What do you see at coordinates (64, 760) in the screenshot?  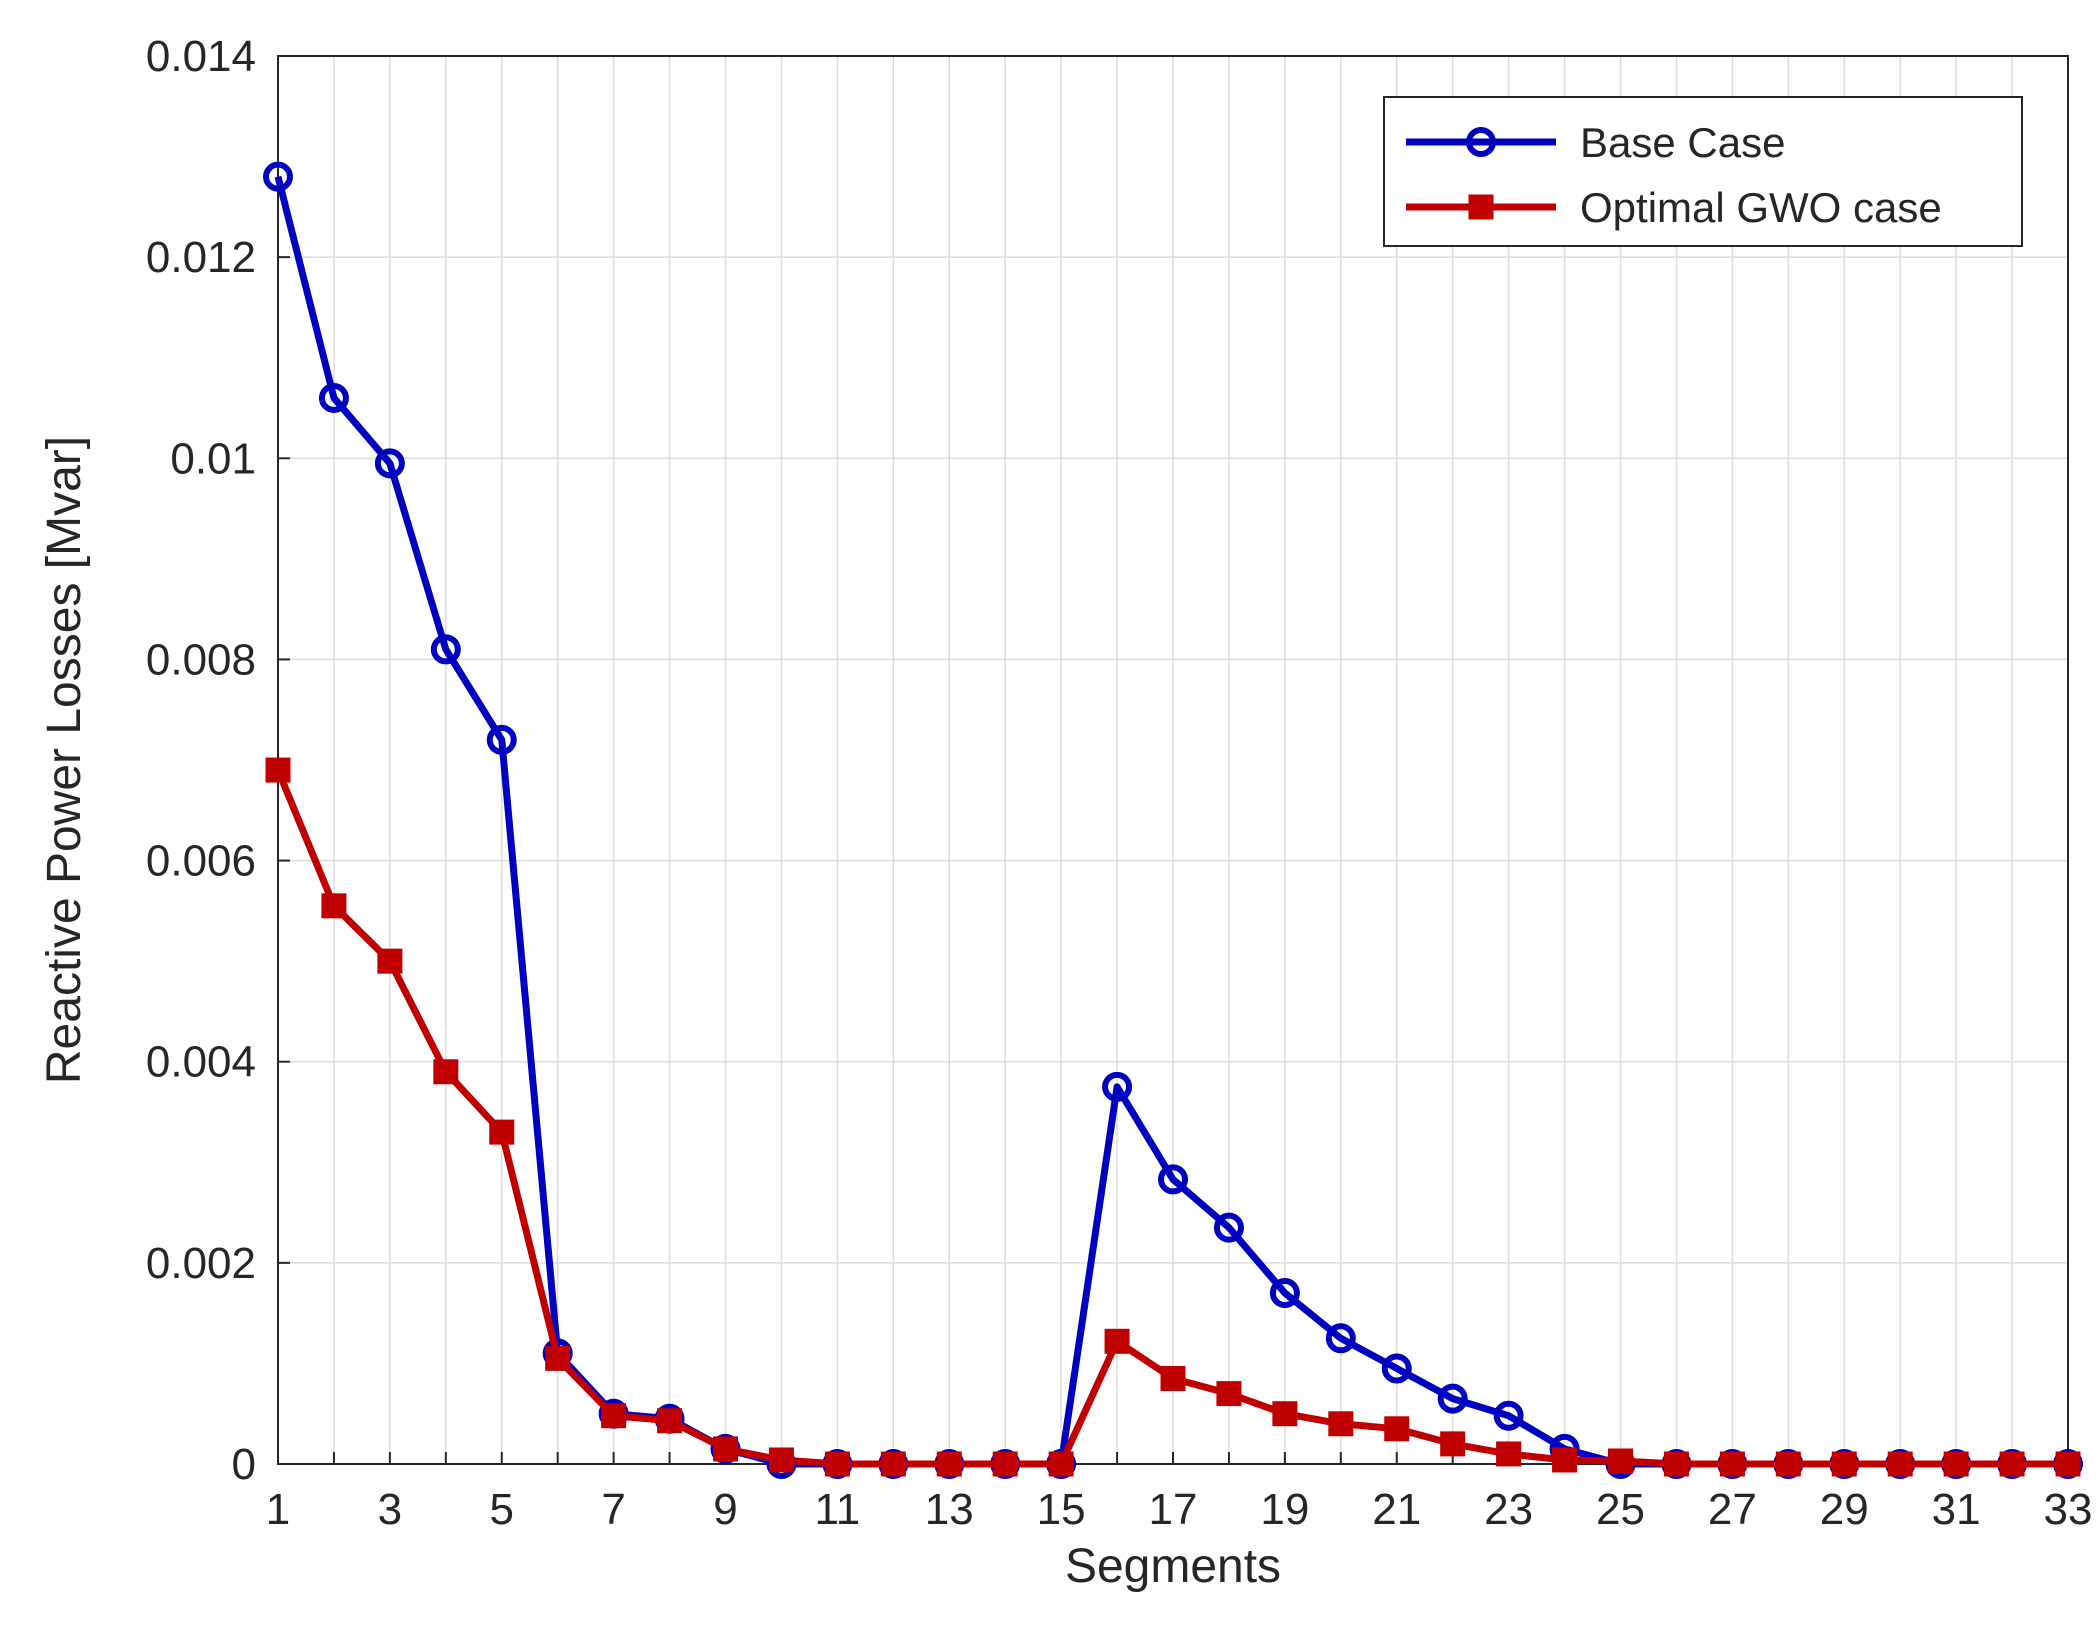 I see `y-axis-title: Reactive Power Losses [Mvar]` at bounding box center [64, 760].